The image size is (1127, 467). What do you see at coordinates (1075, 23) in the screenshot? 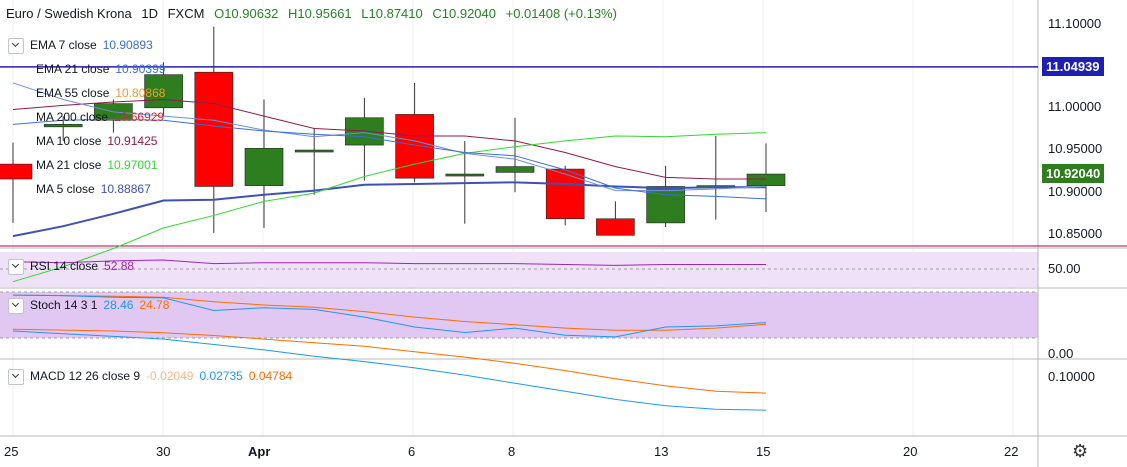
I see `price-tick: 11.10000` at bounding box center [1075, 23].